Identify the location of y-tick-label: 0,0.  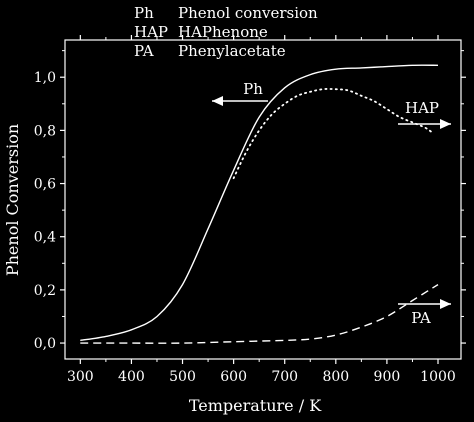
(45, 344).